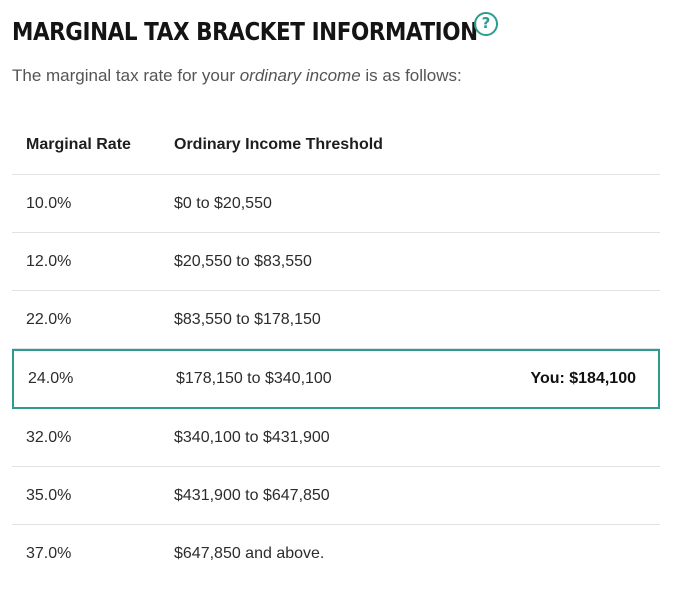 This screenshot has height=589, width=700. Describe the element at coordinates (336, 554) in the screenshot. I see `table-row: 37.0% $647,850 and above.` at that location.